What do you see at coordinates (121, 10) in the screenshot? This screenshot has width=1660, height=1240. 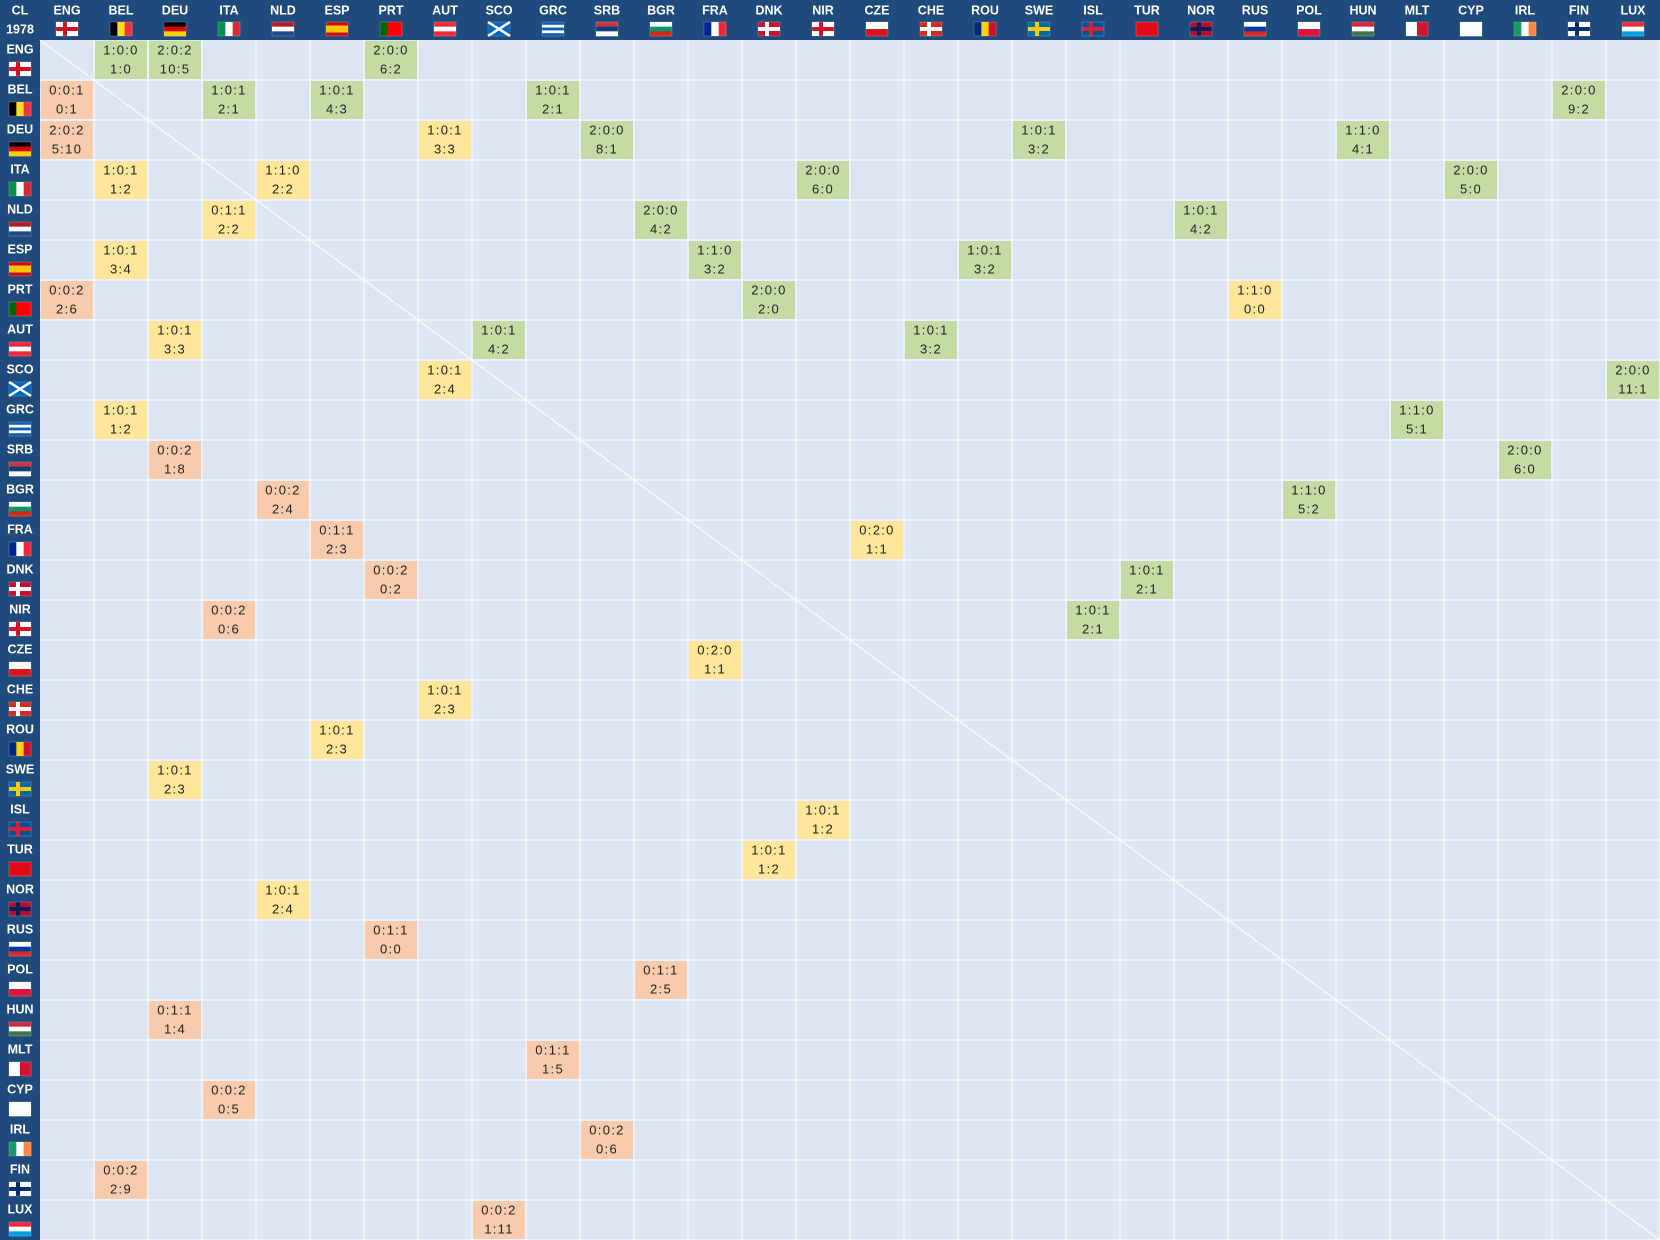 I see `column-team: BEL` at bounding box center [121, 10].